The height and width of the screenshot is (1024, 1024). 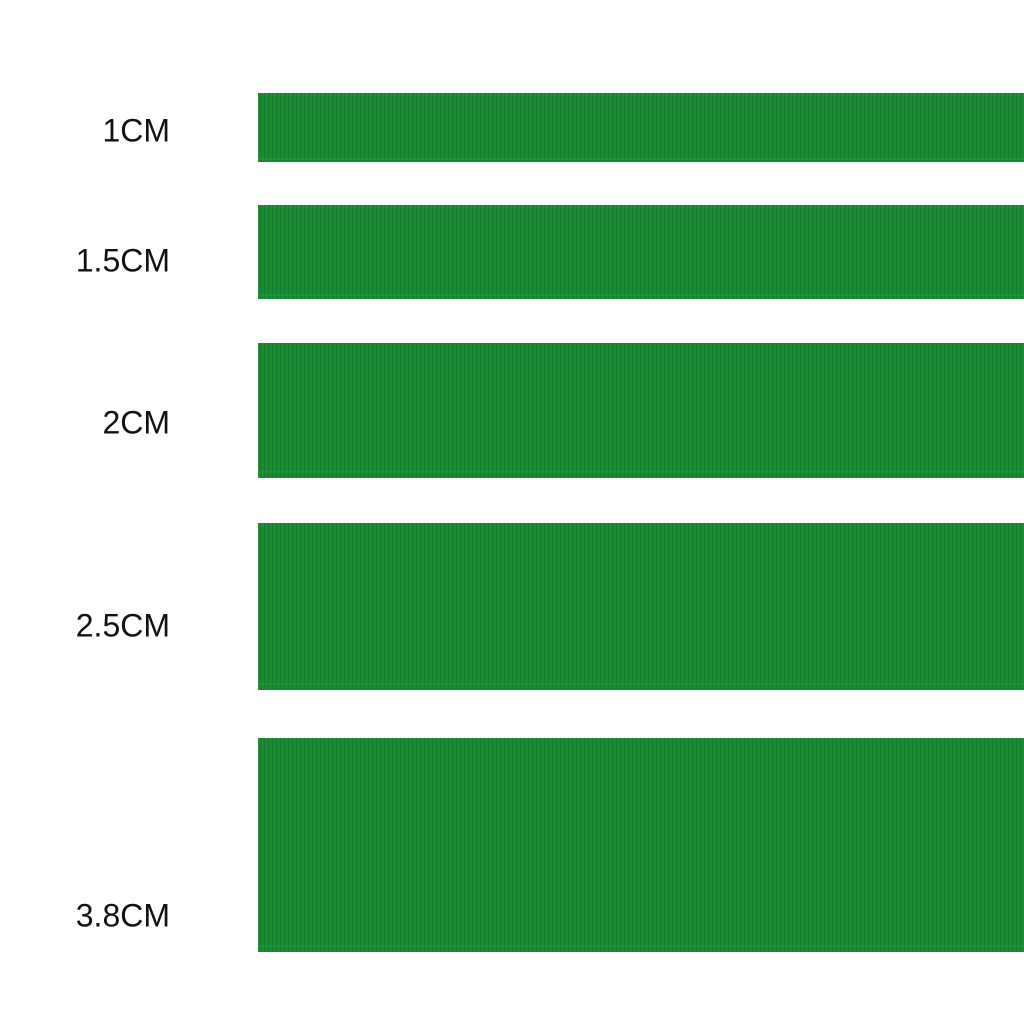 I want to click on size-label: 2CM, so click(x=136, y=422).